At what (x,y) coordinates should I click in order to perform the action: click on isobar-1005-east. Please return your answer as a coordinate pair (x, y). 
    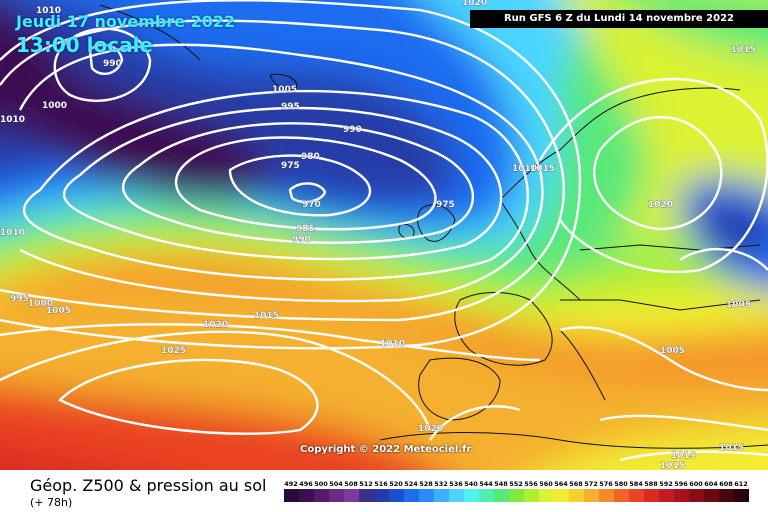
    Looking at the image, I should click on (723, 259).